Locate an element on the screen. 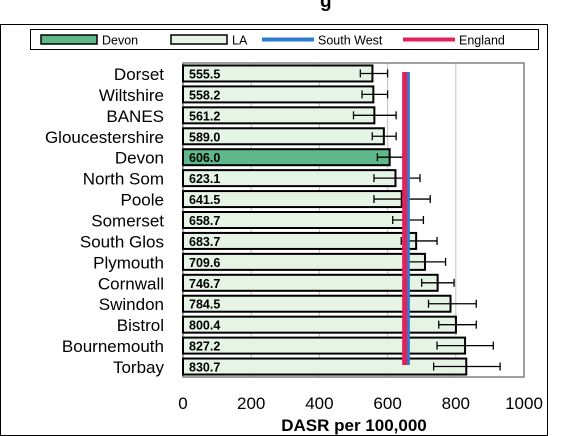 Image resolution: width=561 pixels, height=436 pixels. category-label: Poole is located at coordinates (142, 200).